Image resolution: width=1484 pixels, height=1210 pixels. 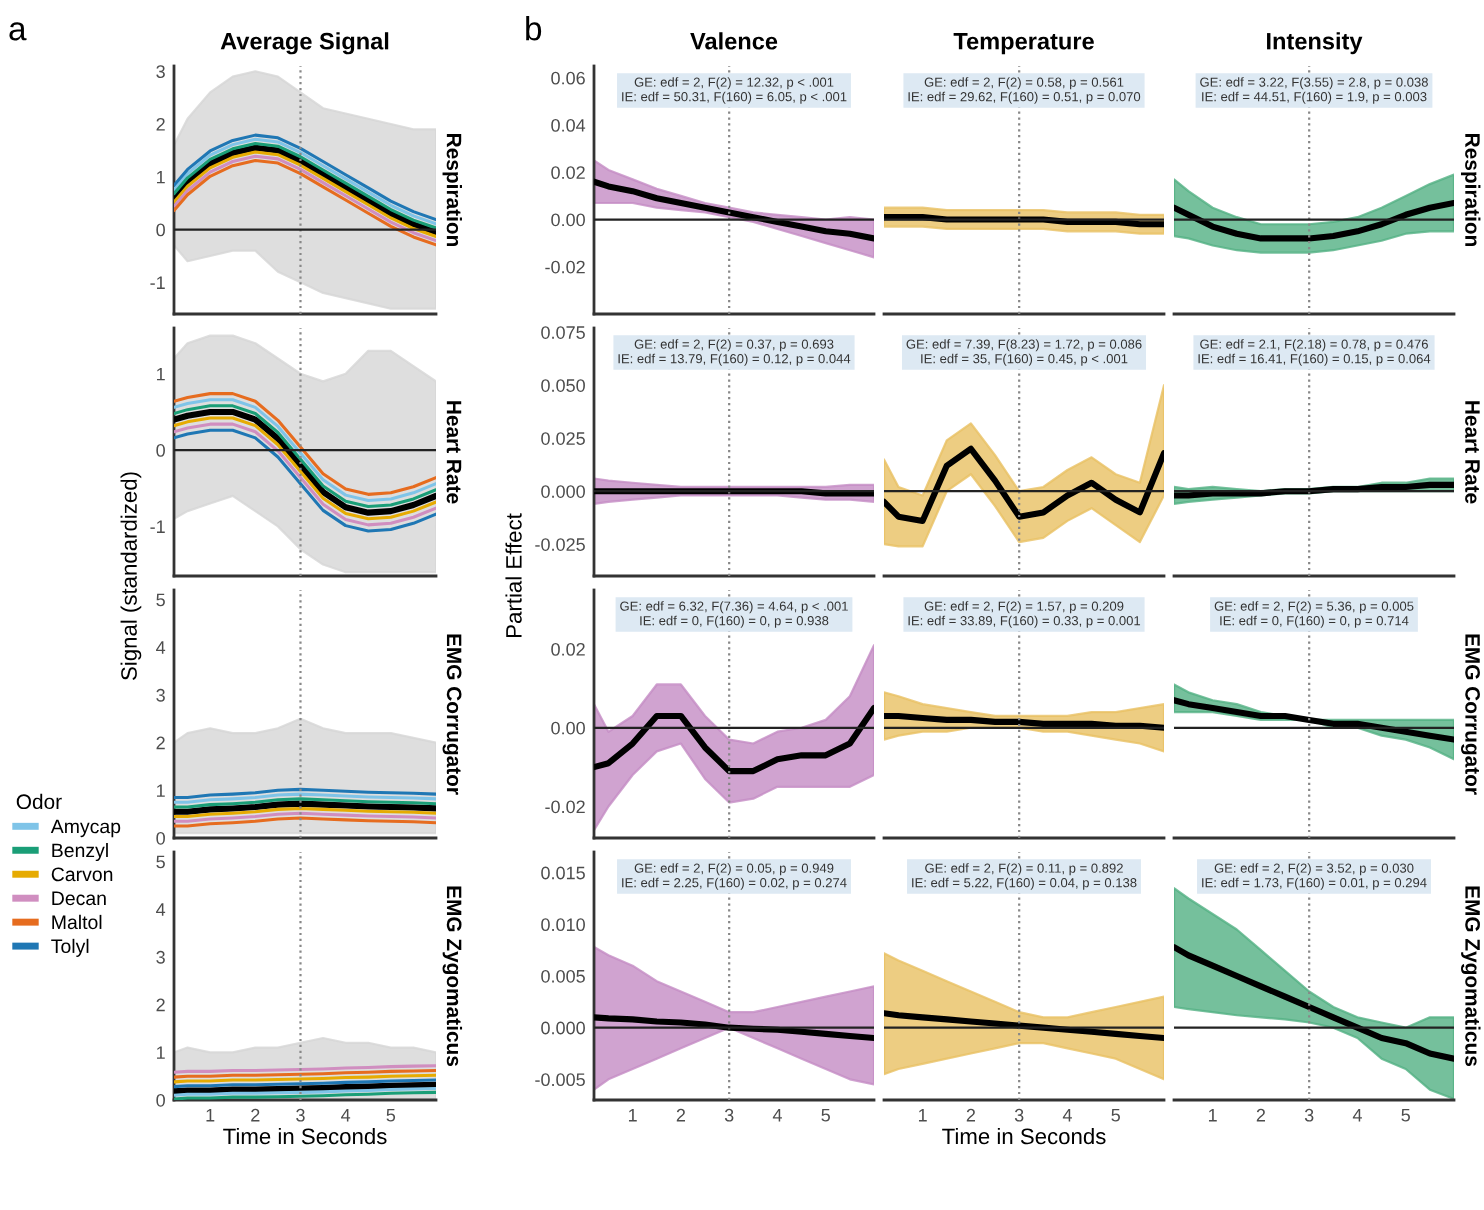 I want to click on y-tick-label: -0.025, so click(x=560, y=544).